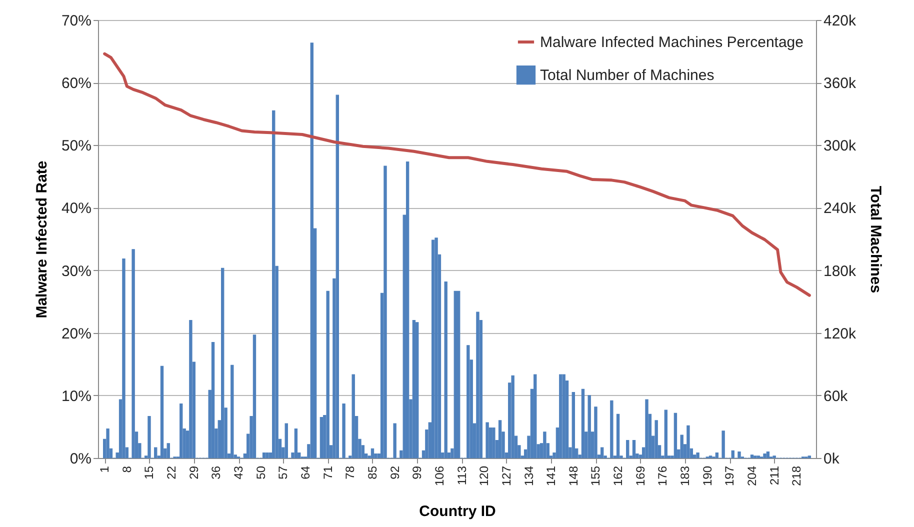 The width and height of the screenshot is (914, 527). I want to click on x-tick-label: 36, so click(216, 473).